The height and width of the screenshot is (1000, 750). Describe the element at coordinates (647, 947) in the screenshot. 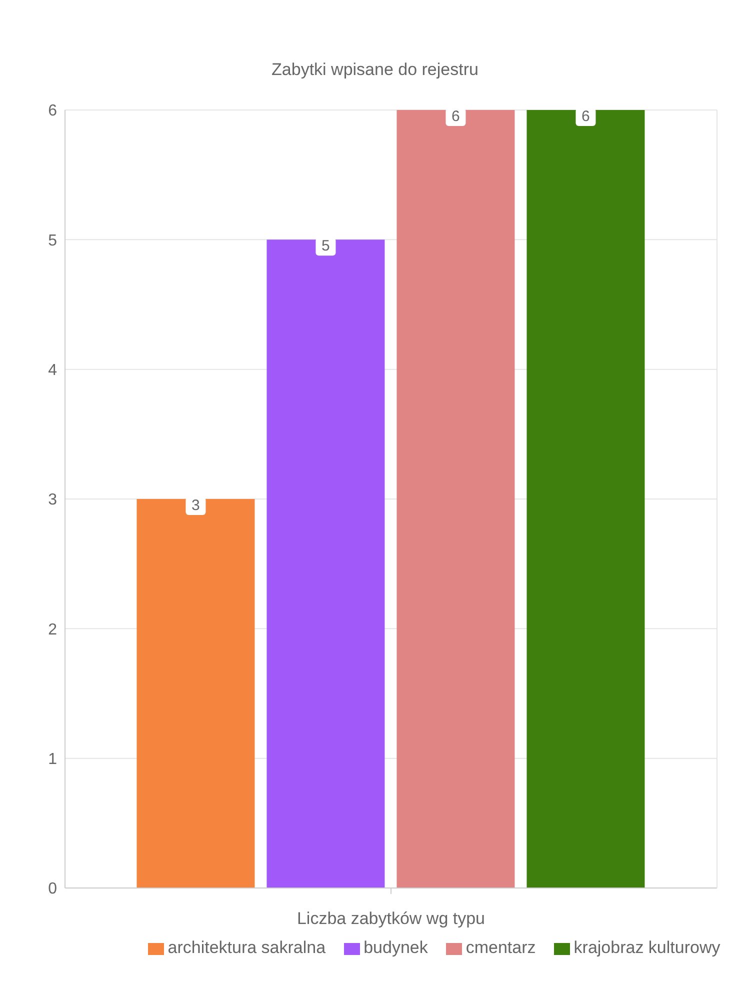

I see `legend-label: krajobraz kulturowy` at that location.